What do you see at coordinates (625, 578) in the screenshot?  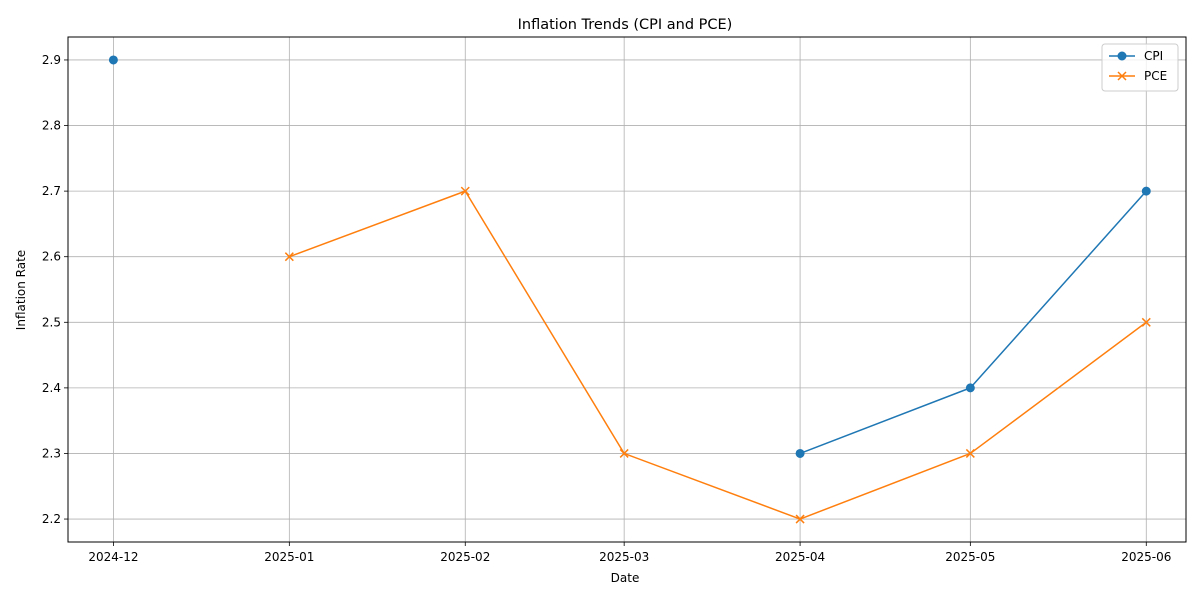 I see `x-axis-label: Date` at bounding box center [625, 578].